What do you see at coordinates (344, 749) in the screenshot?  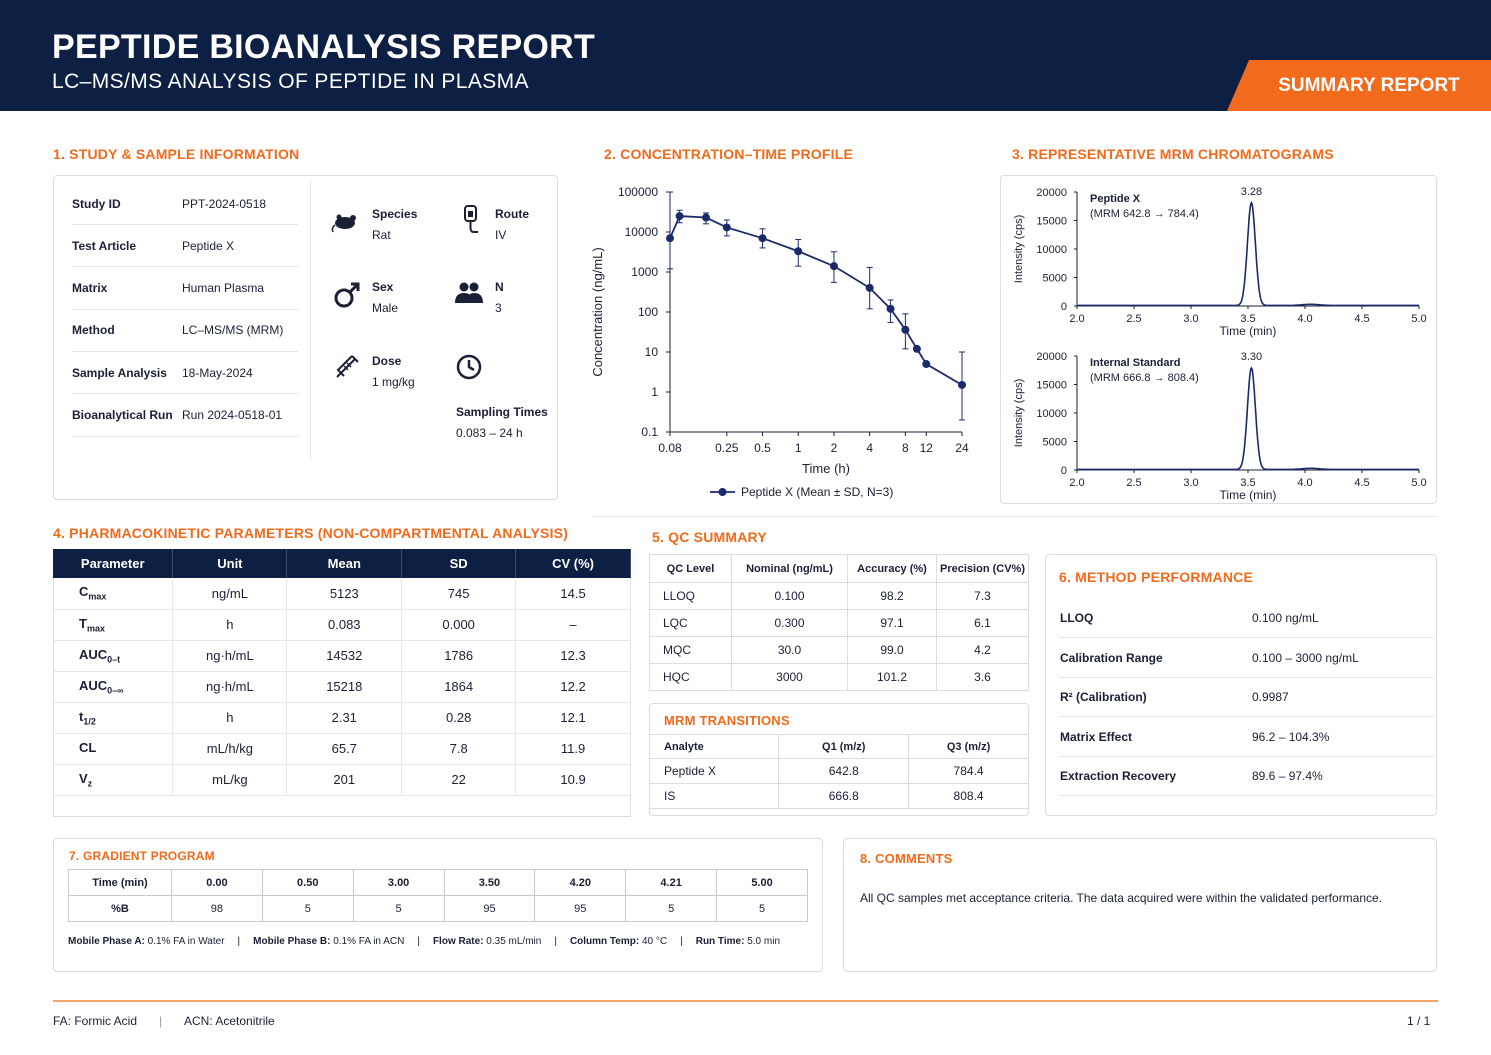 I see `pk-mean: 65.7` at bounding box center [344, 749].